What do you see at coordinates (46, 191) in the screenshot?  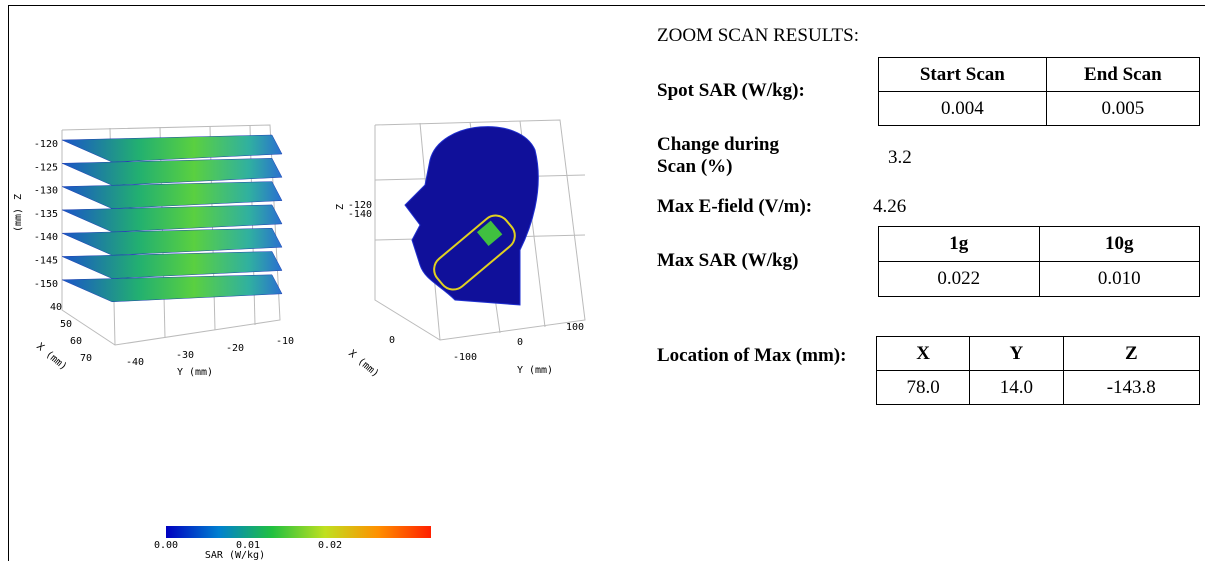 I see `z-tick-label: -130` at bounding box center [46, 191].